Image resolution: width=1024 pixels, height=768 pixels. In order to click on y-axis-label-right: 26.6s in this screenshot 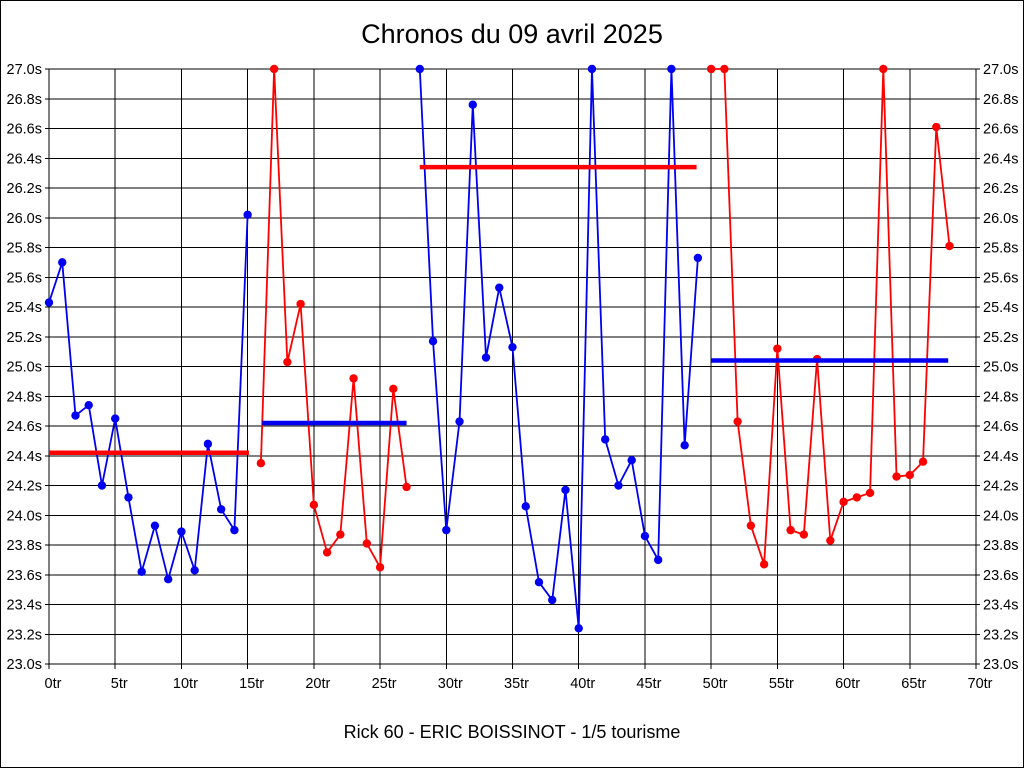, I will do `click(1000, 130)`.